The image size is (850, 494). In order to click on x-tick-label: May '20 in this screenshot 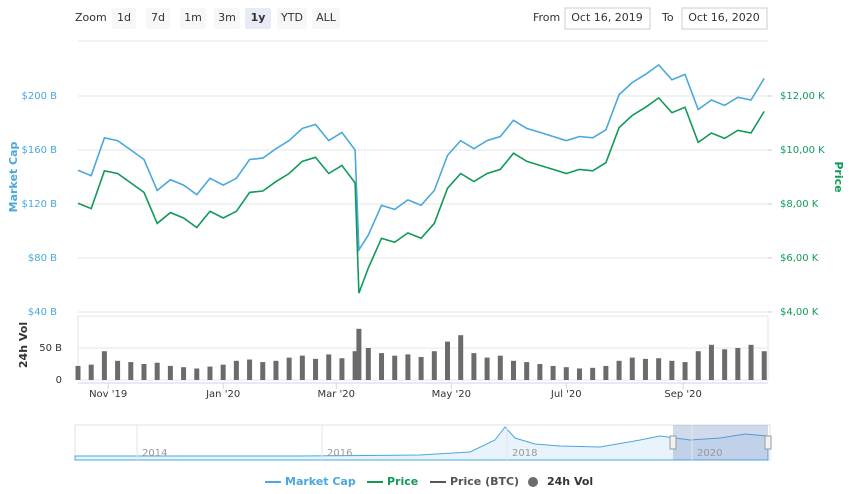, I will do `click(451, 394)`.